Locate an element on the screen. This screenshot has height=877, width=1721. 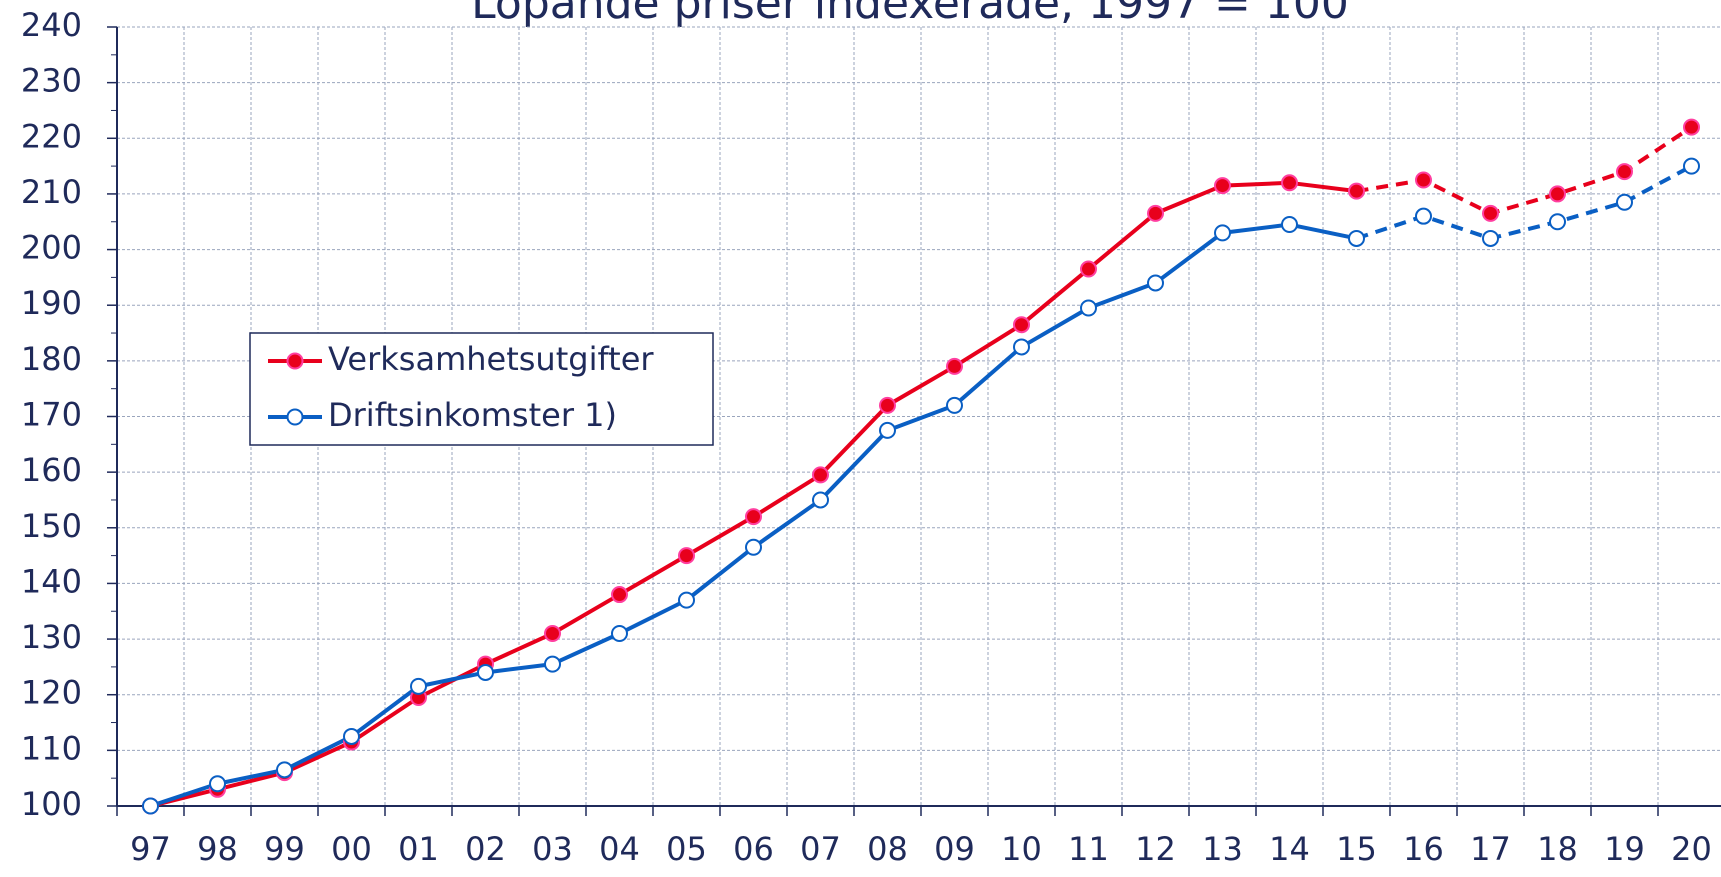
y-tick-label: 210 is located at coordinates (51, 192).